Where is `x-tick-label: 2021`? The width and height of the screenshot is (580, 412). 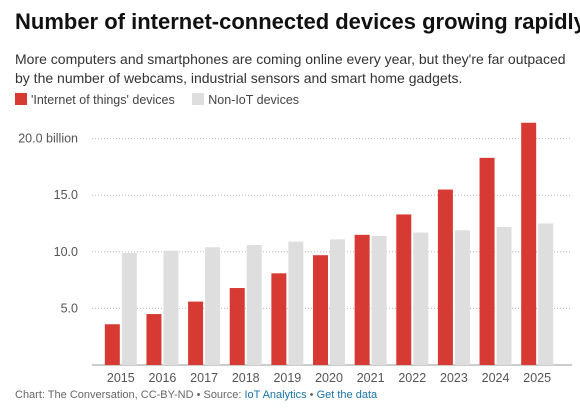
x-tick-label: 2021 is located at coordinates (371, 378).